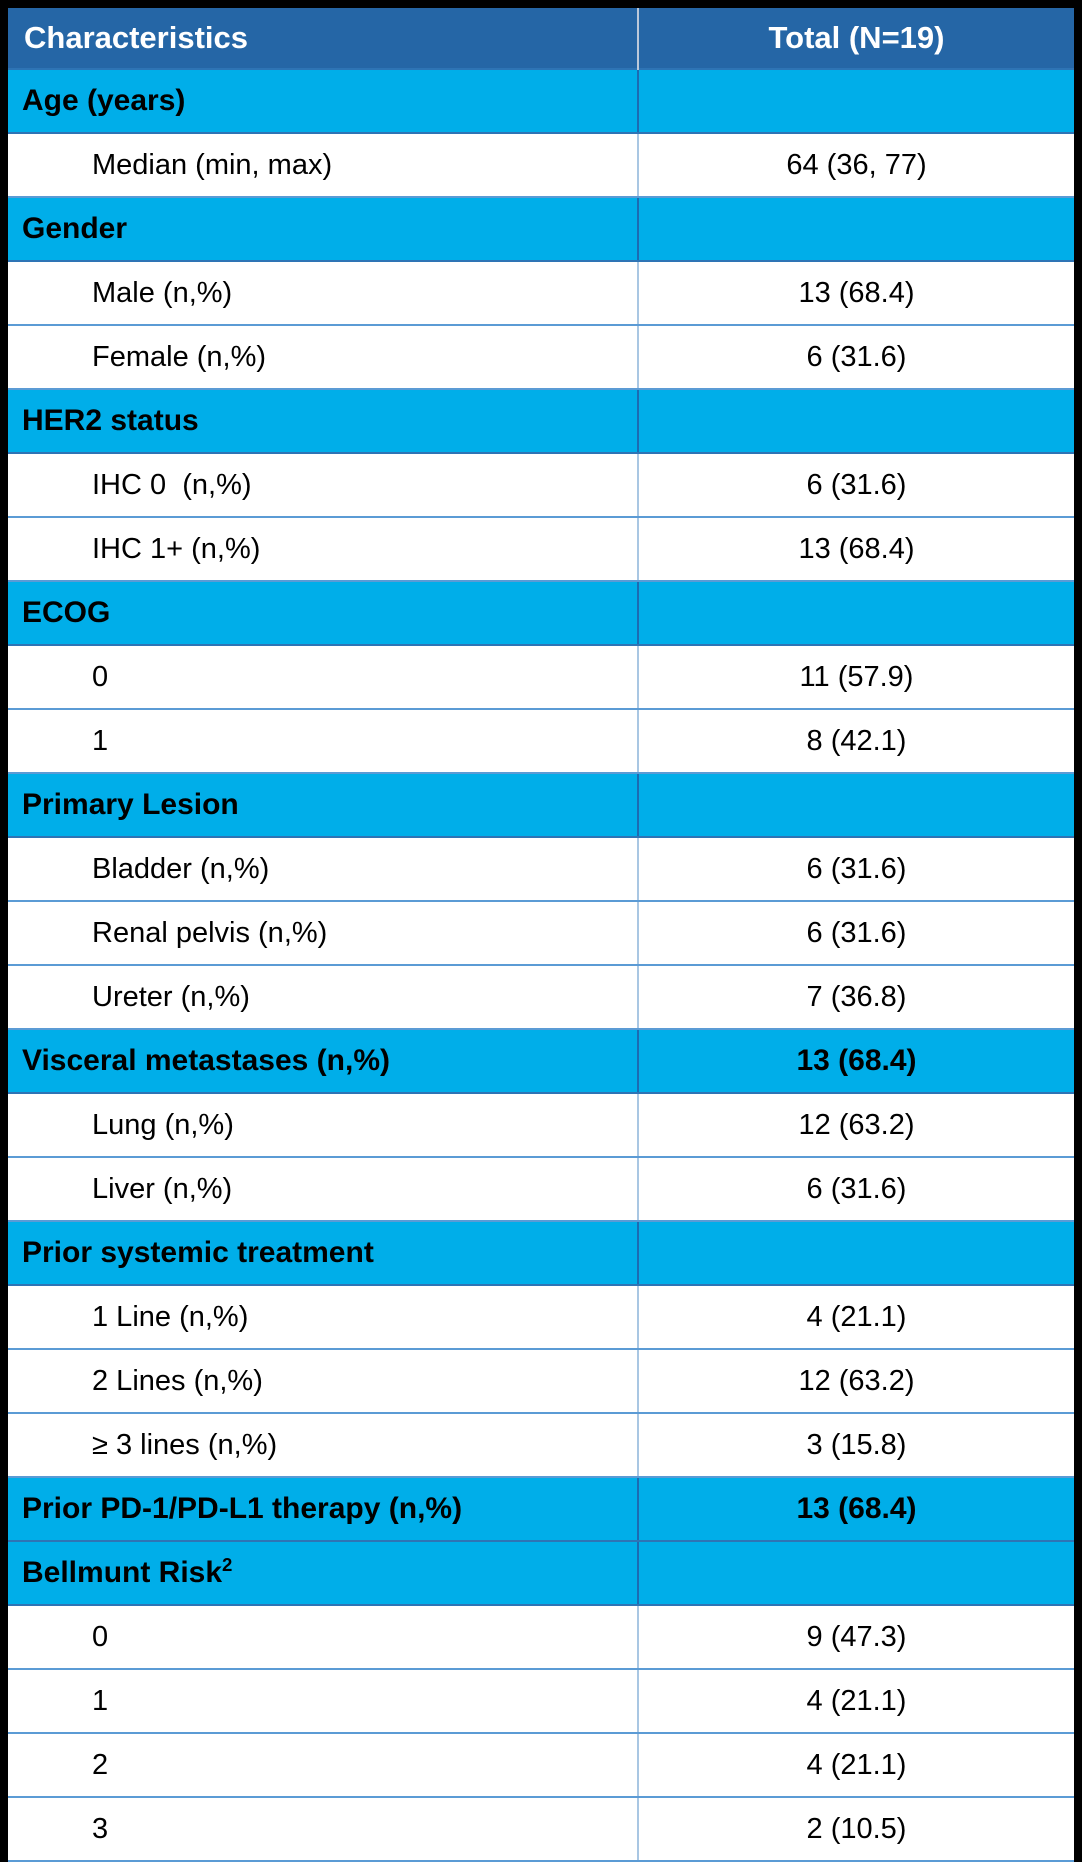 Image resolution: width=1082 pixels, height=1862 pixels. I want to click on table-row: ≥ 3 lines (n,%) 3 (15.8), so click(541, 1445).